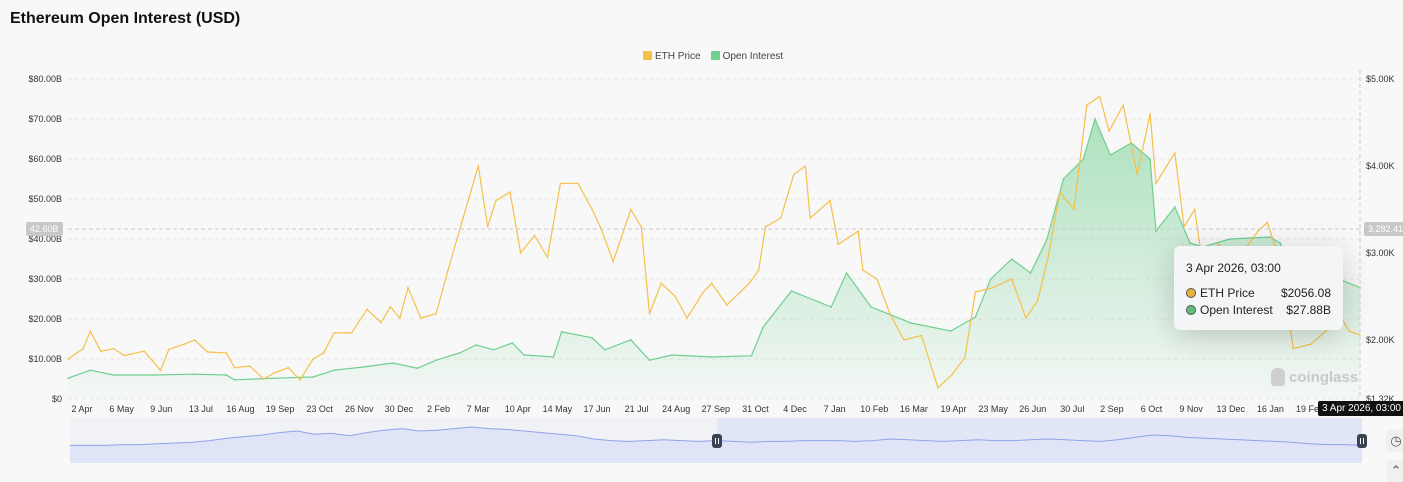  I want to click on x-tick-label: 31 Oct, so click(755, 409).